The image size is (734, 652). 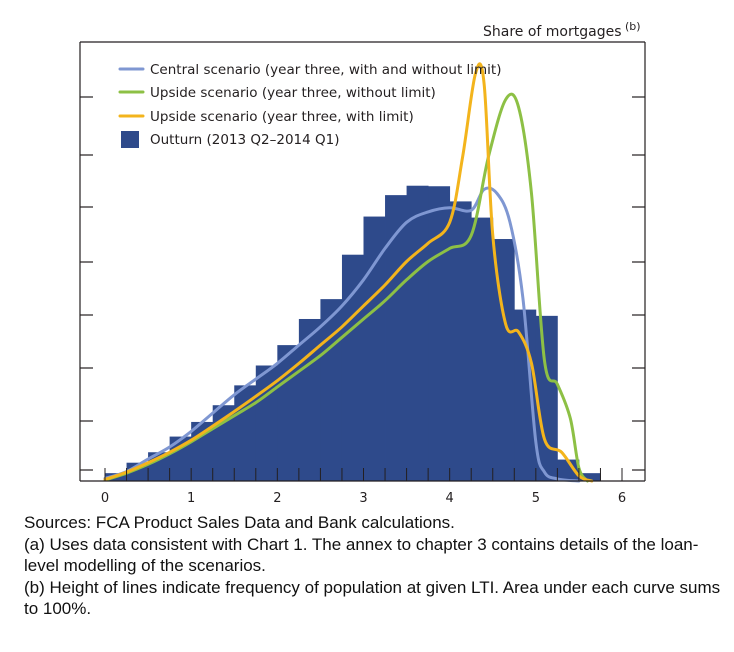 I want to click on unit-label-footnote: (b), so click(x=633, y=26).